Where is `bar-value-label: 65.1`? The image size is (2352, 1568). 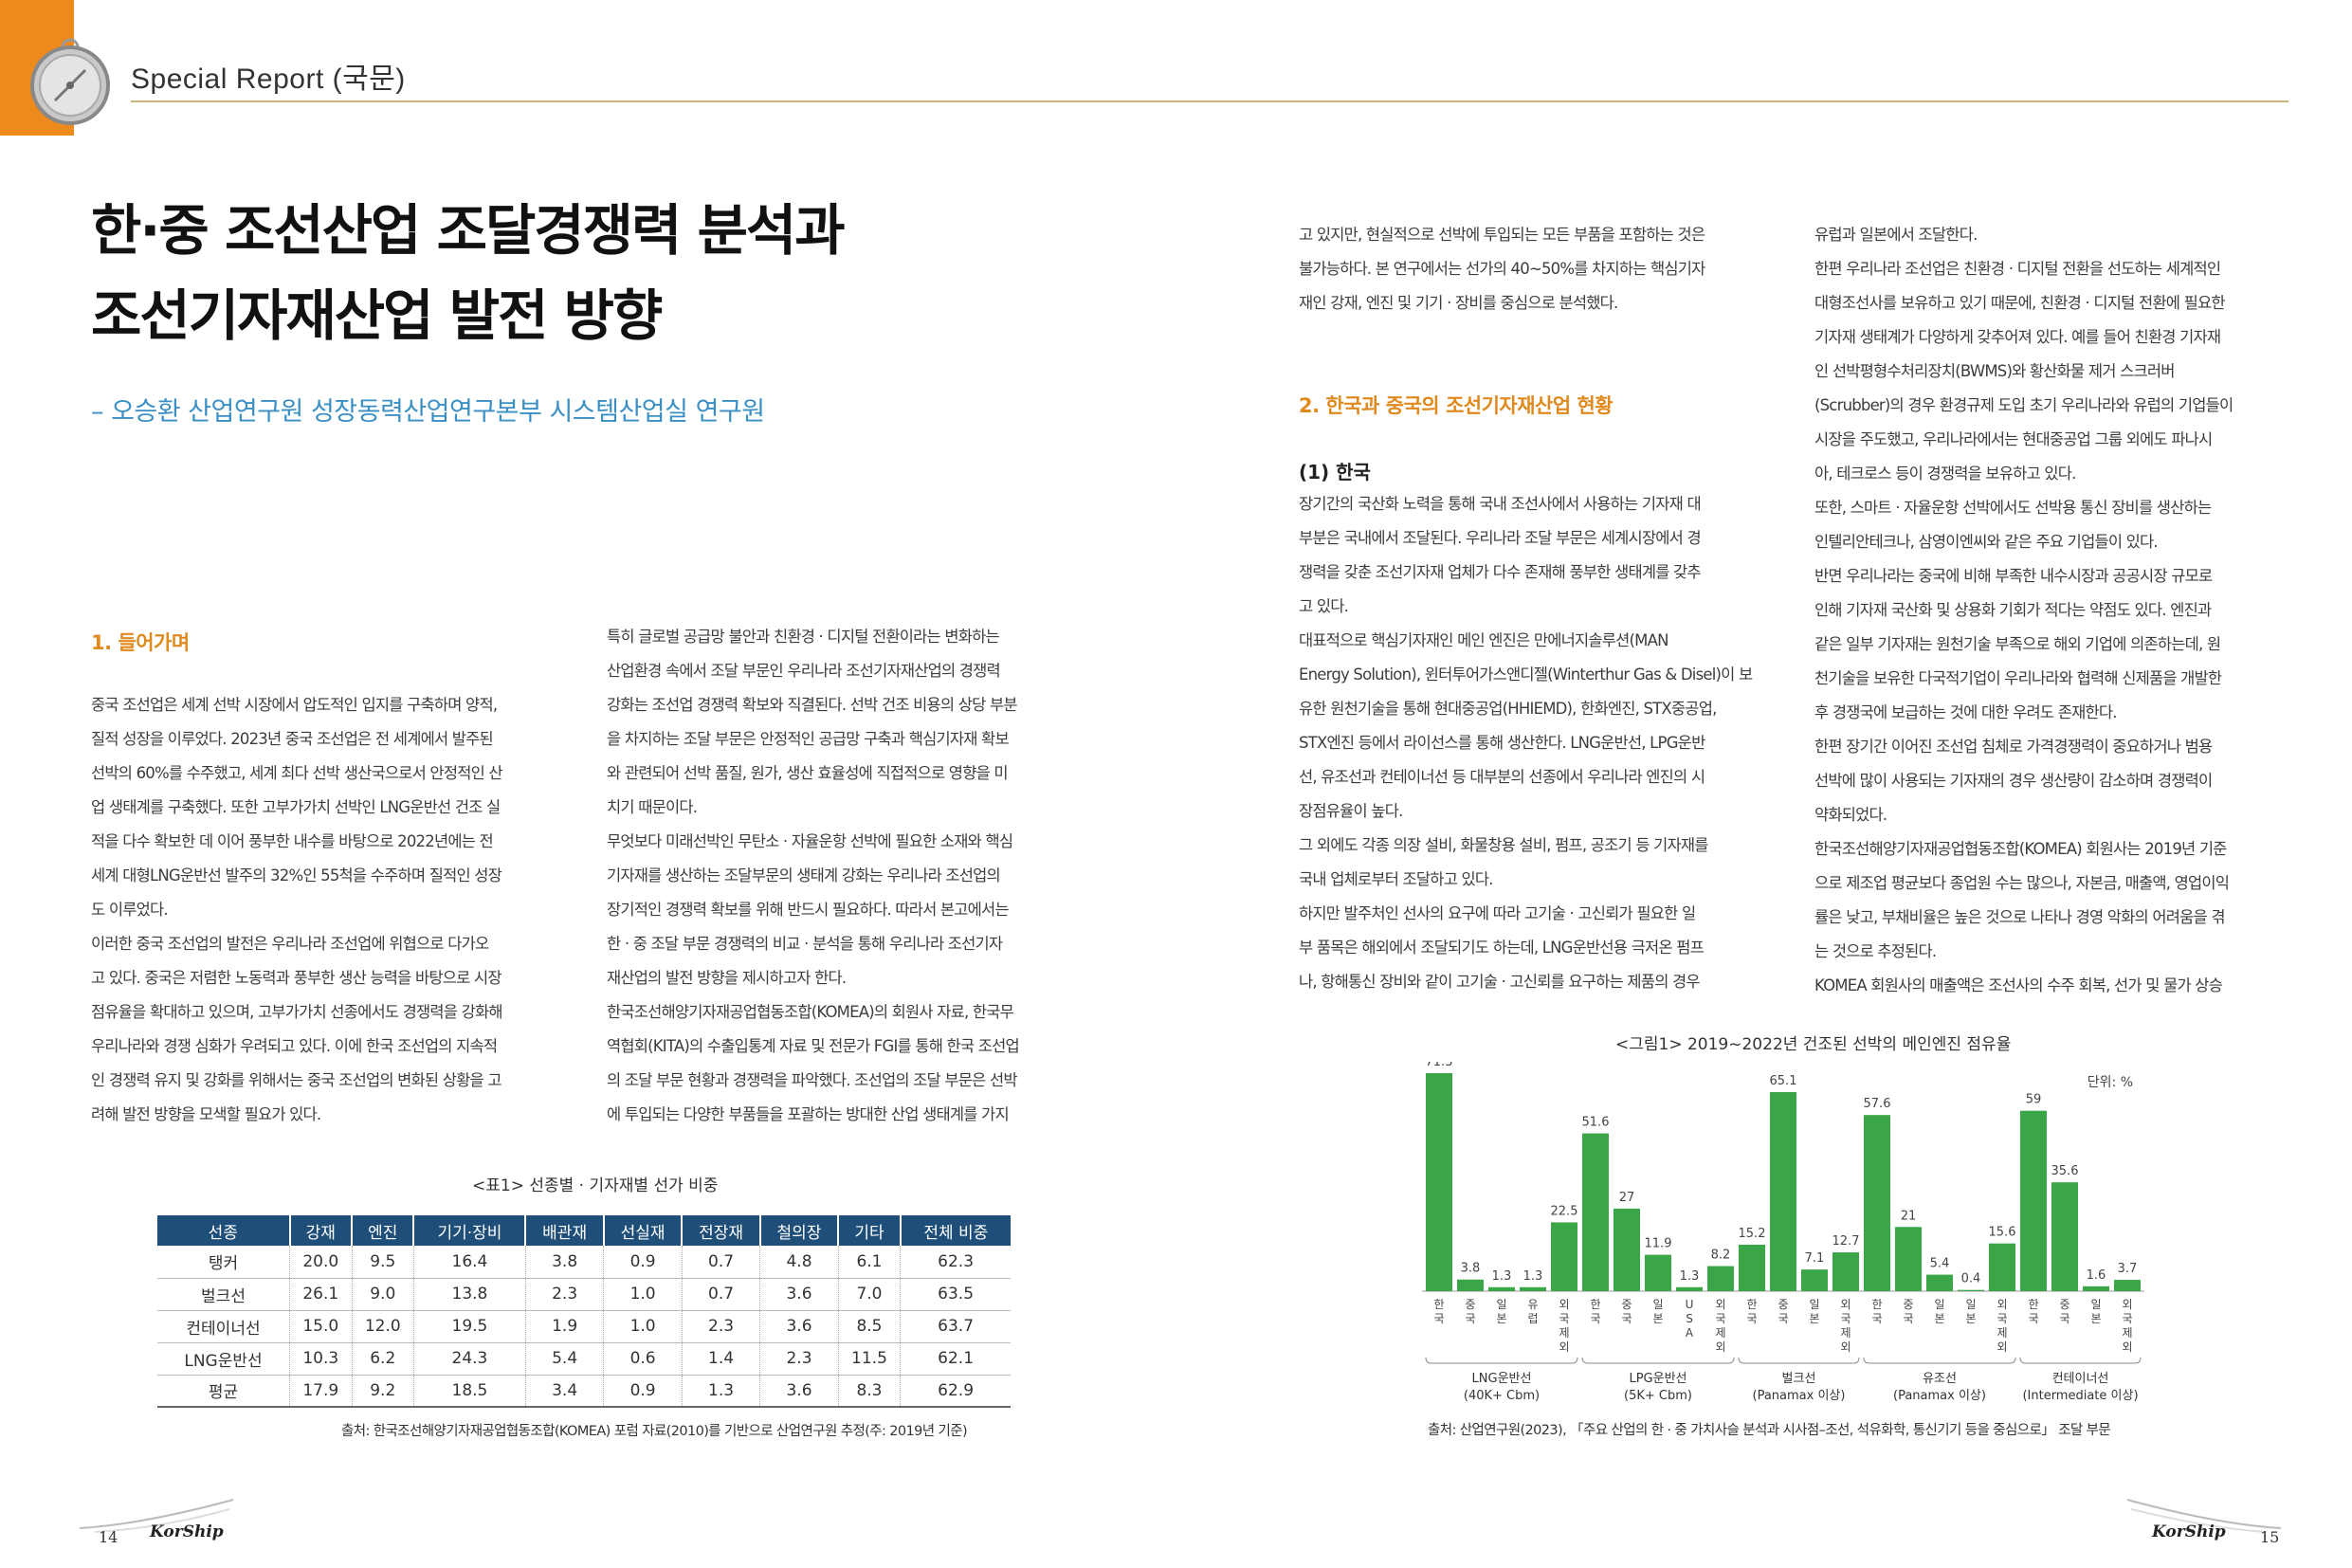 bar-value-label: 65.1 is located at coordinates (1783, 1081).